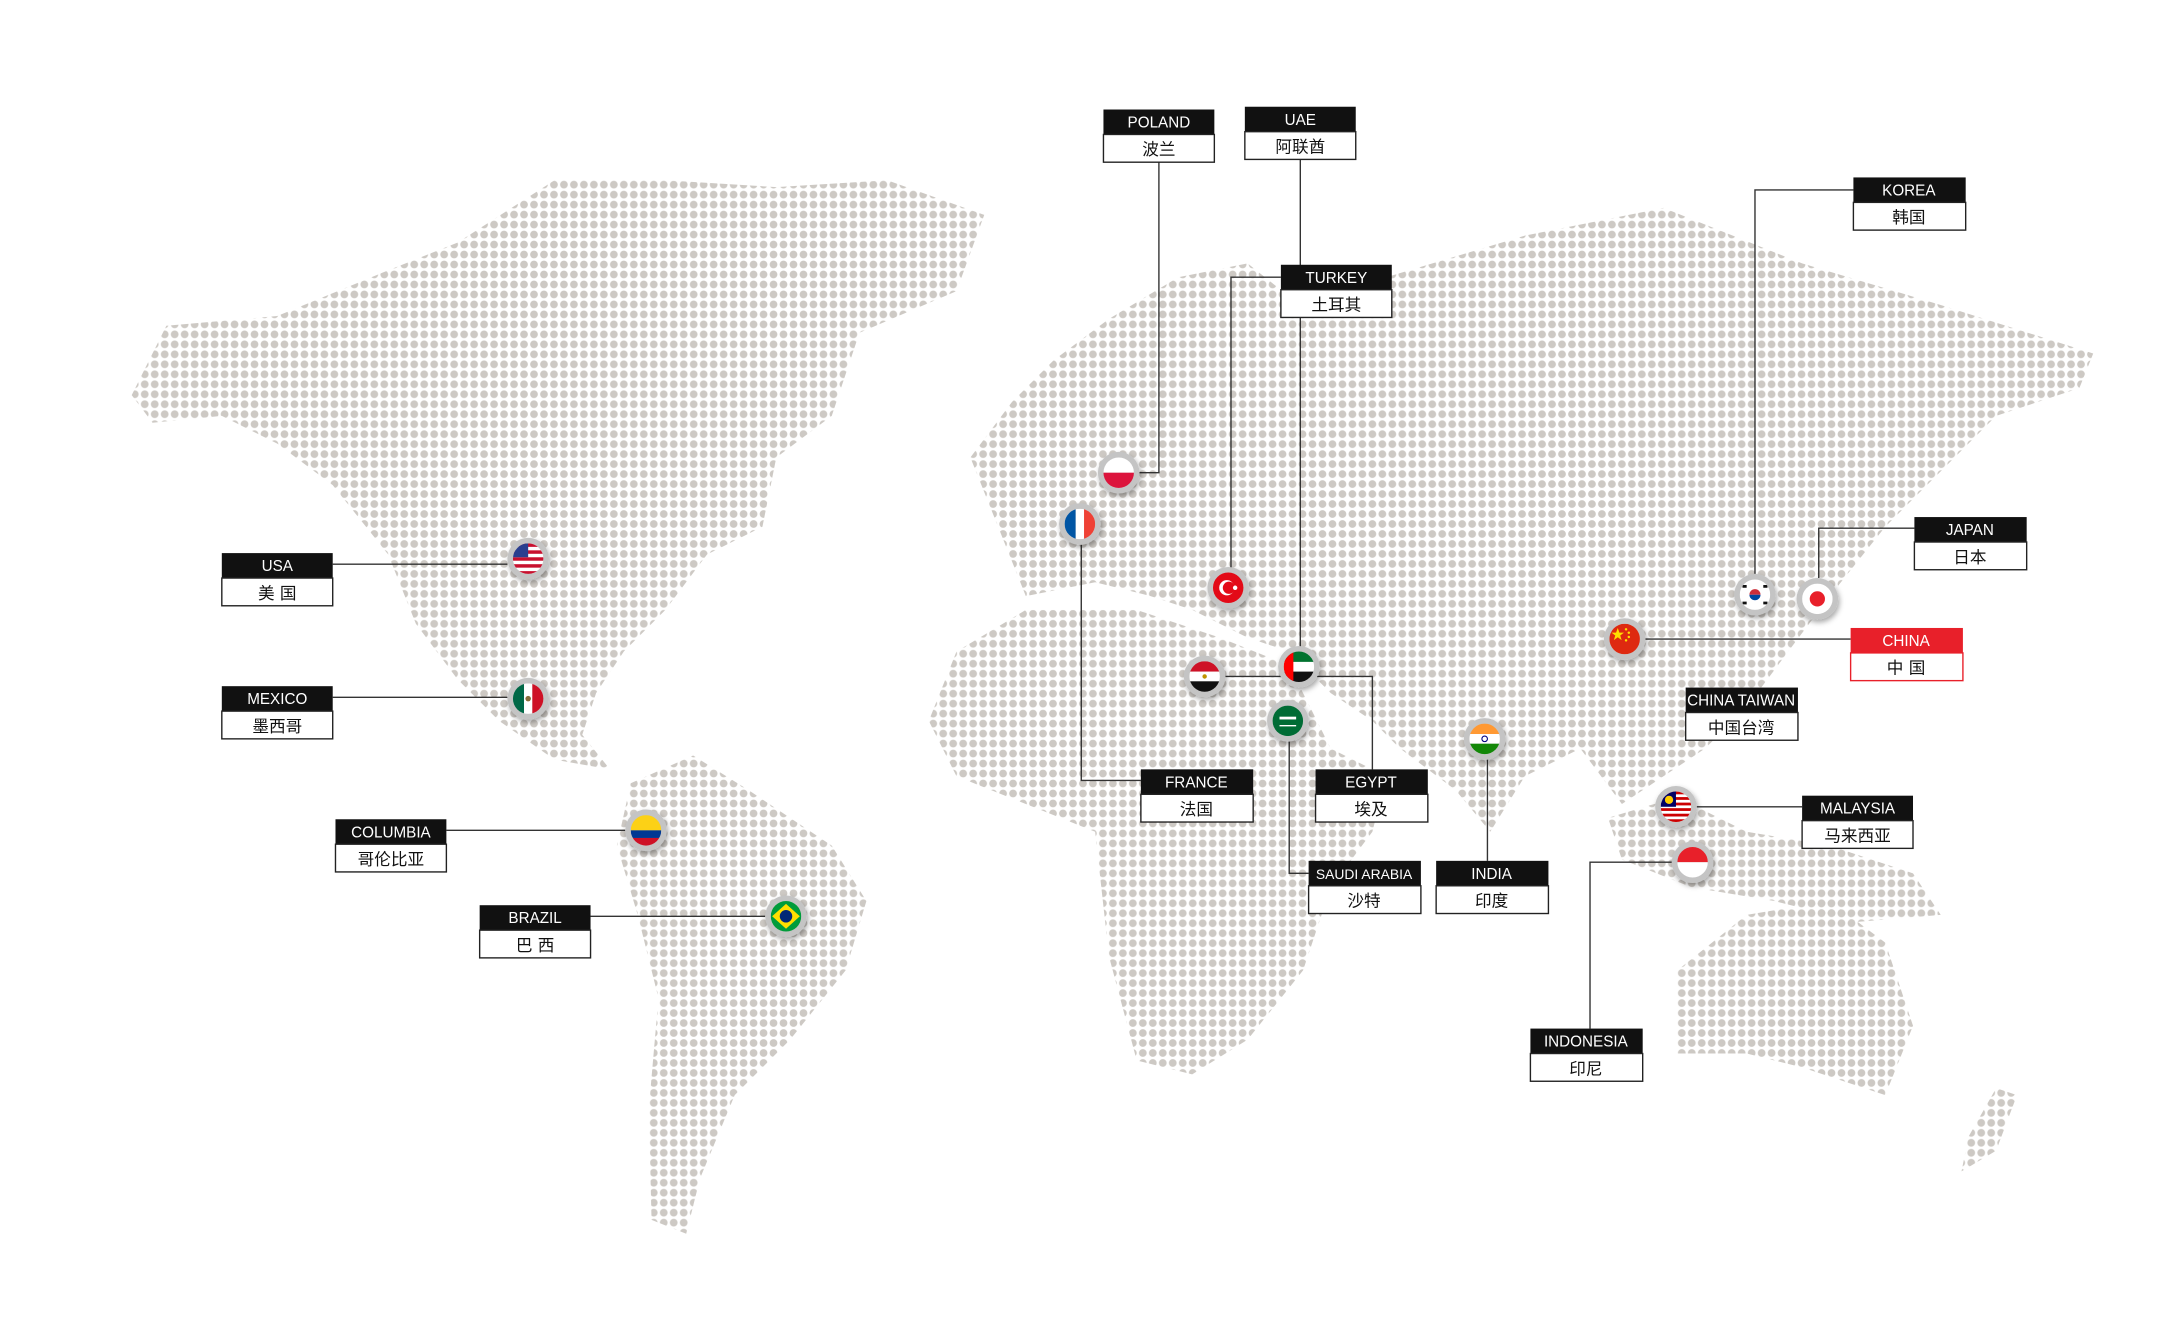 Image resolution: width=2157 pixels, height=1328 pixels. Describe the element at coordinates (1795, 998) in the screenshot. I see `australia` at that location.